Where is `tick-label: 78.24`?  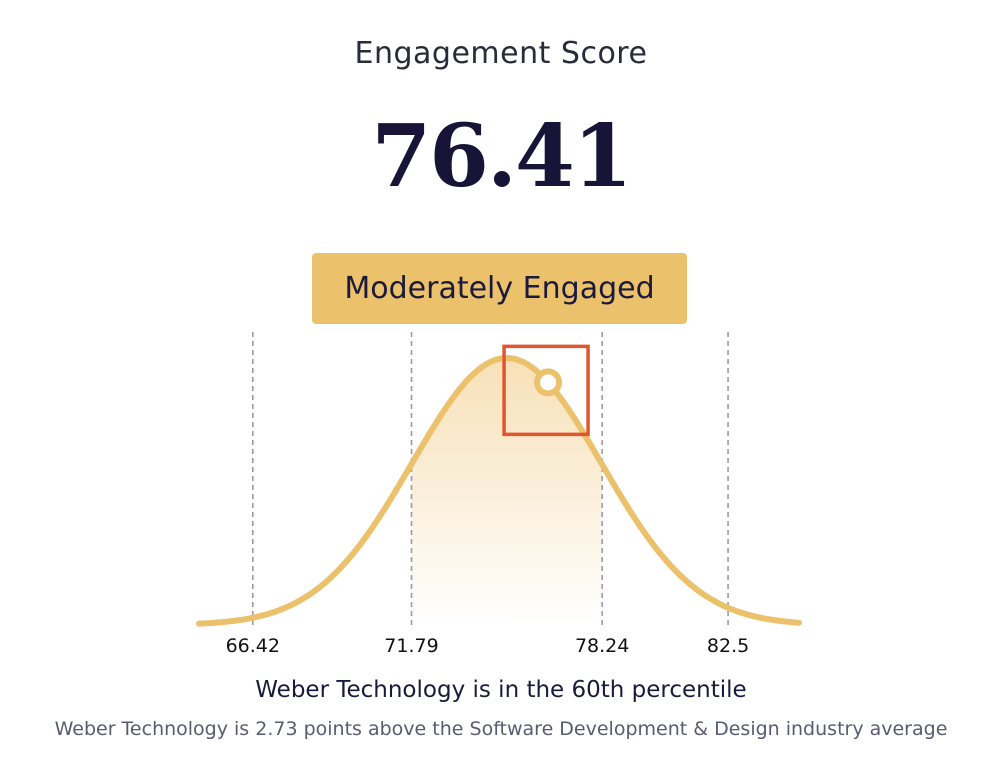 tick-label: 78.24 is located at coordinates (602, 646).